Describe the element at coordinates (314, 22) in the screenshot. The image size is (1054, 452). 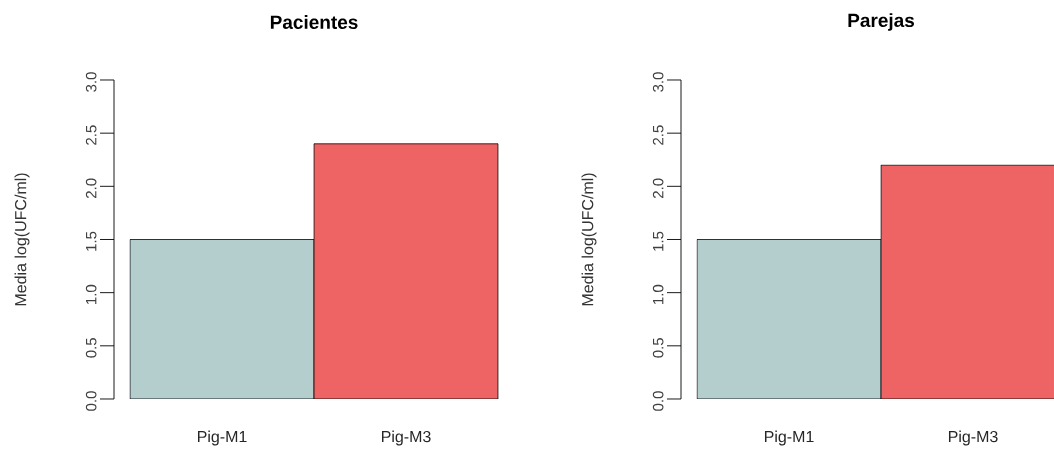
I see `chart-title: Pacientes` at that location.